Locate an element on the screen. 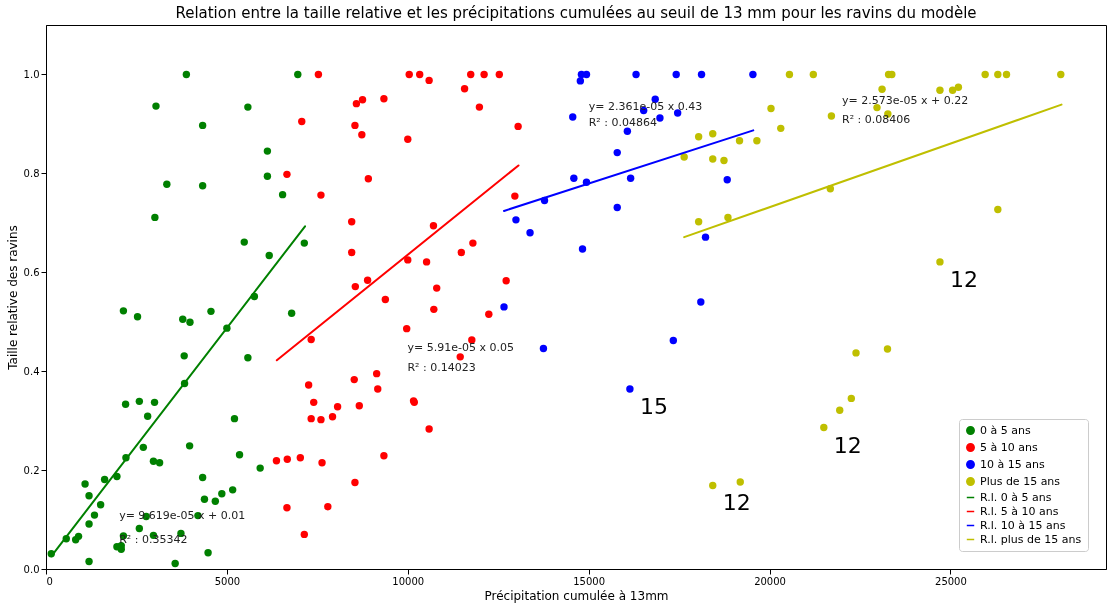 The image size is (1108, 605). y-axis-title: Taille relative des ravins is located at coordinates (12, 298).